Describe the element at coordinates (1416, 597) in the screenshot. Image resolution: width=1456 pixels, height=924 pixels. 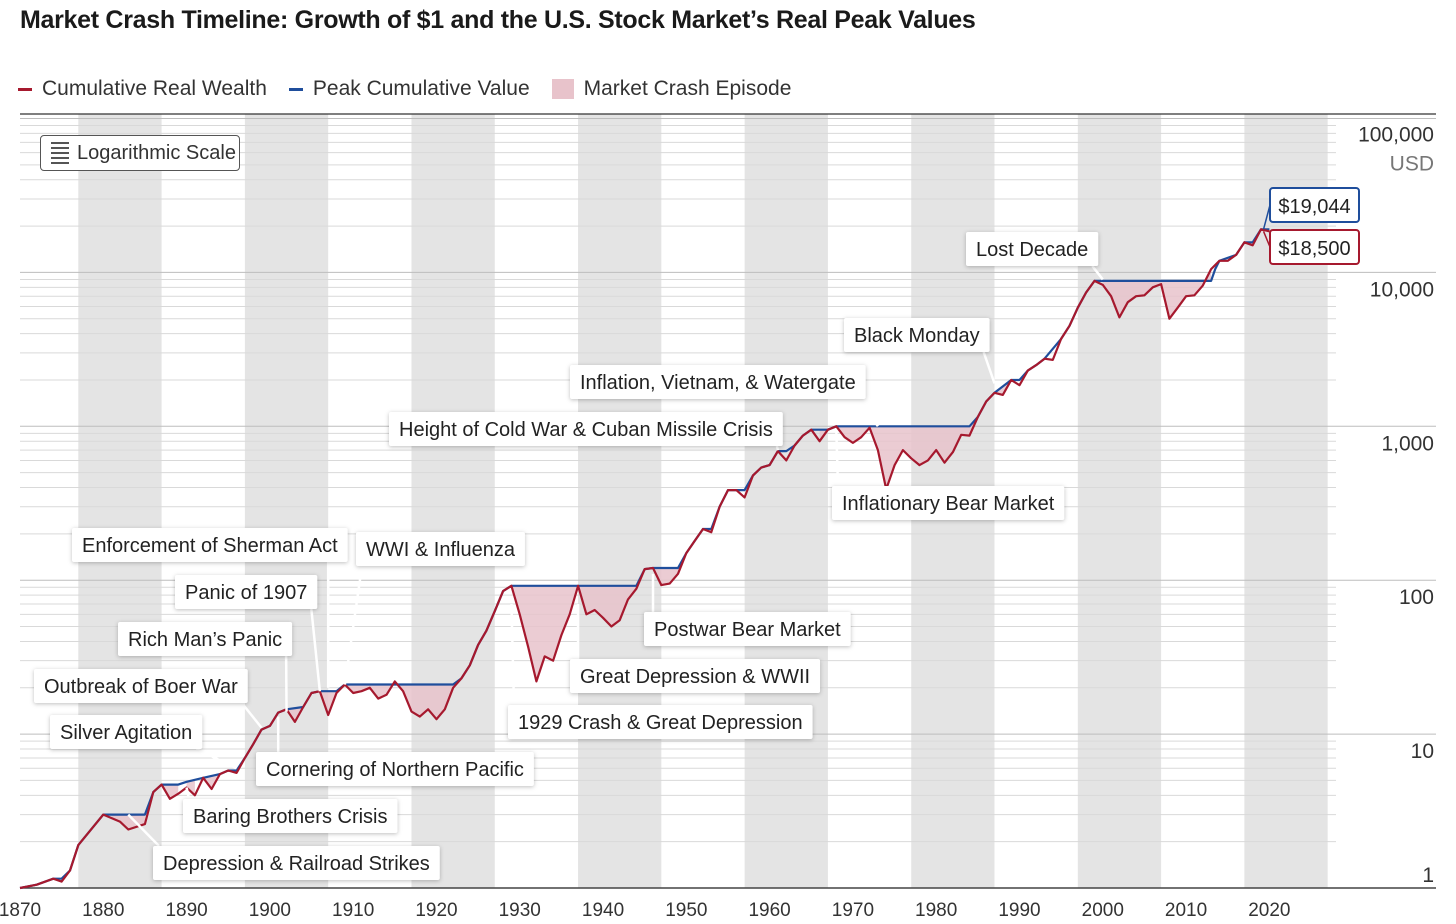
I see `y-tick-label: 100` at that location.